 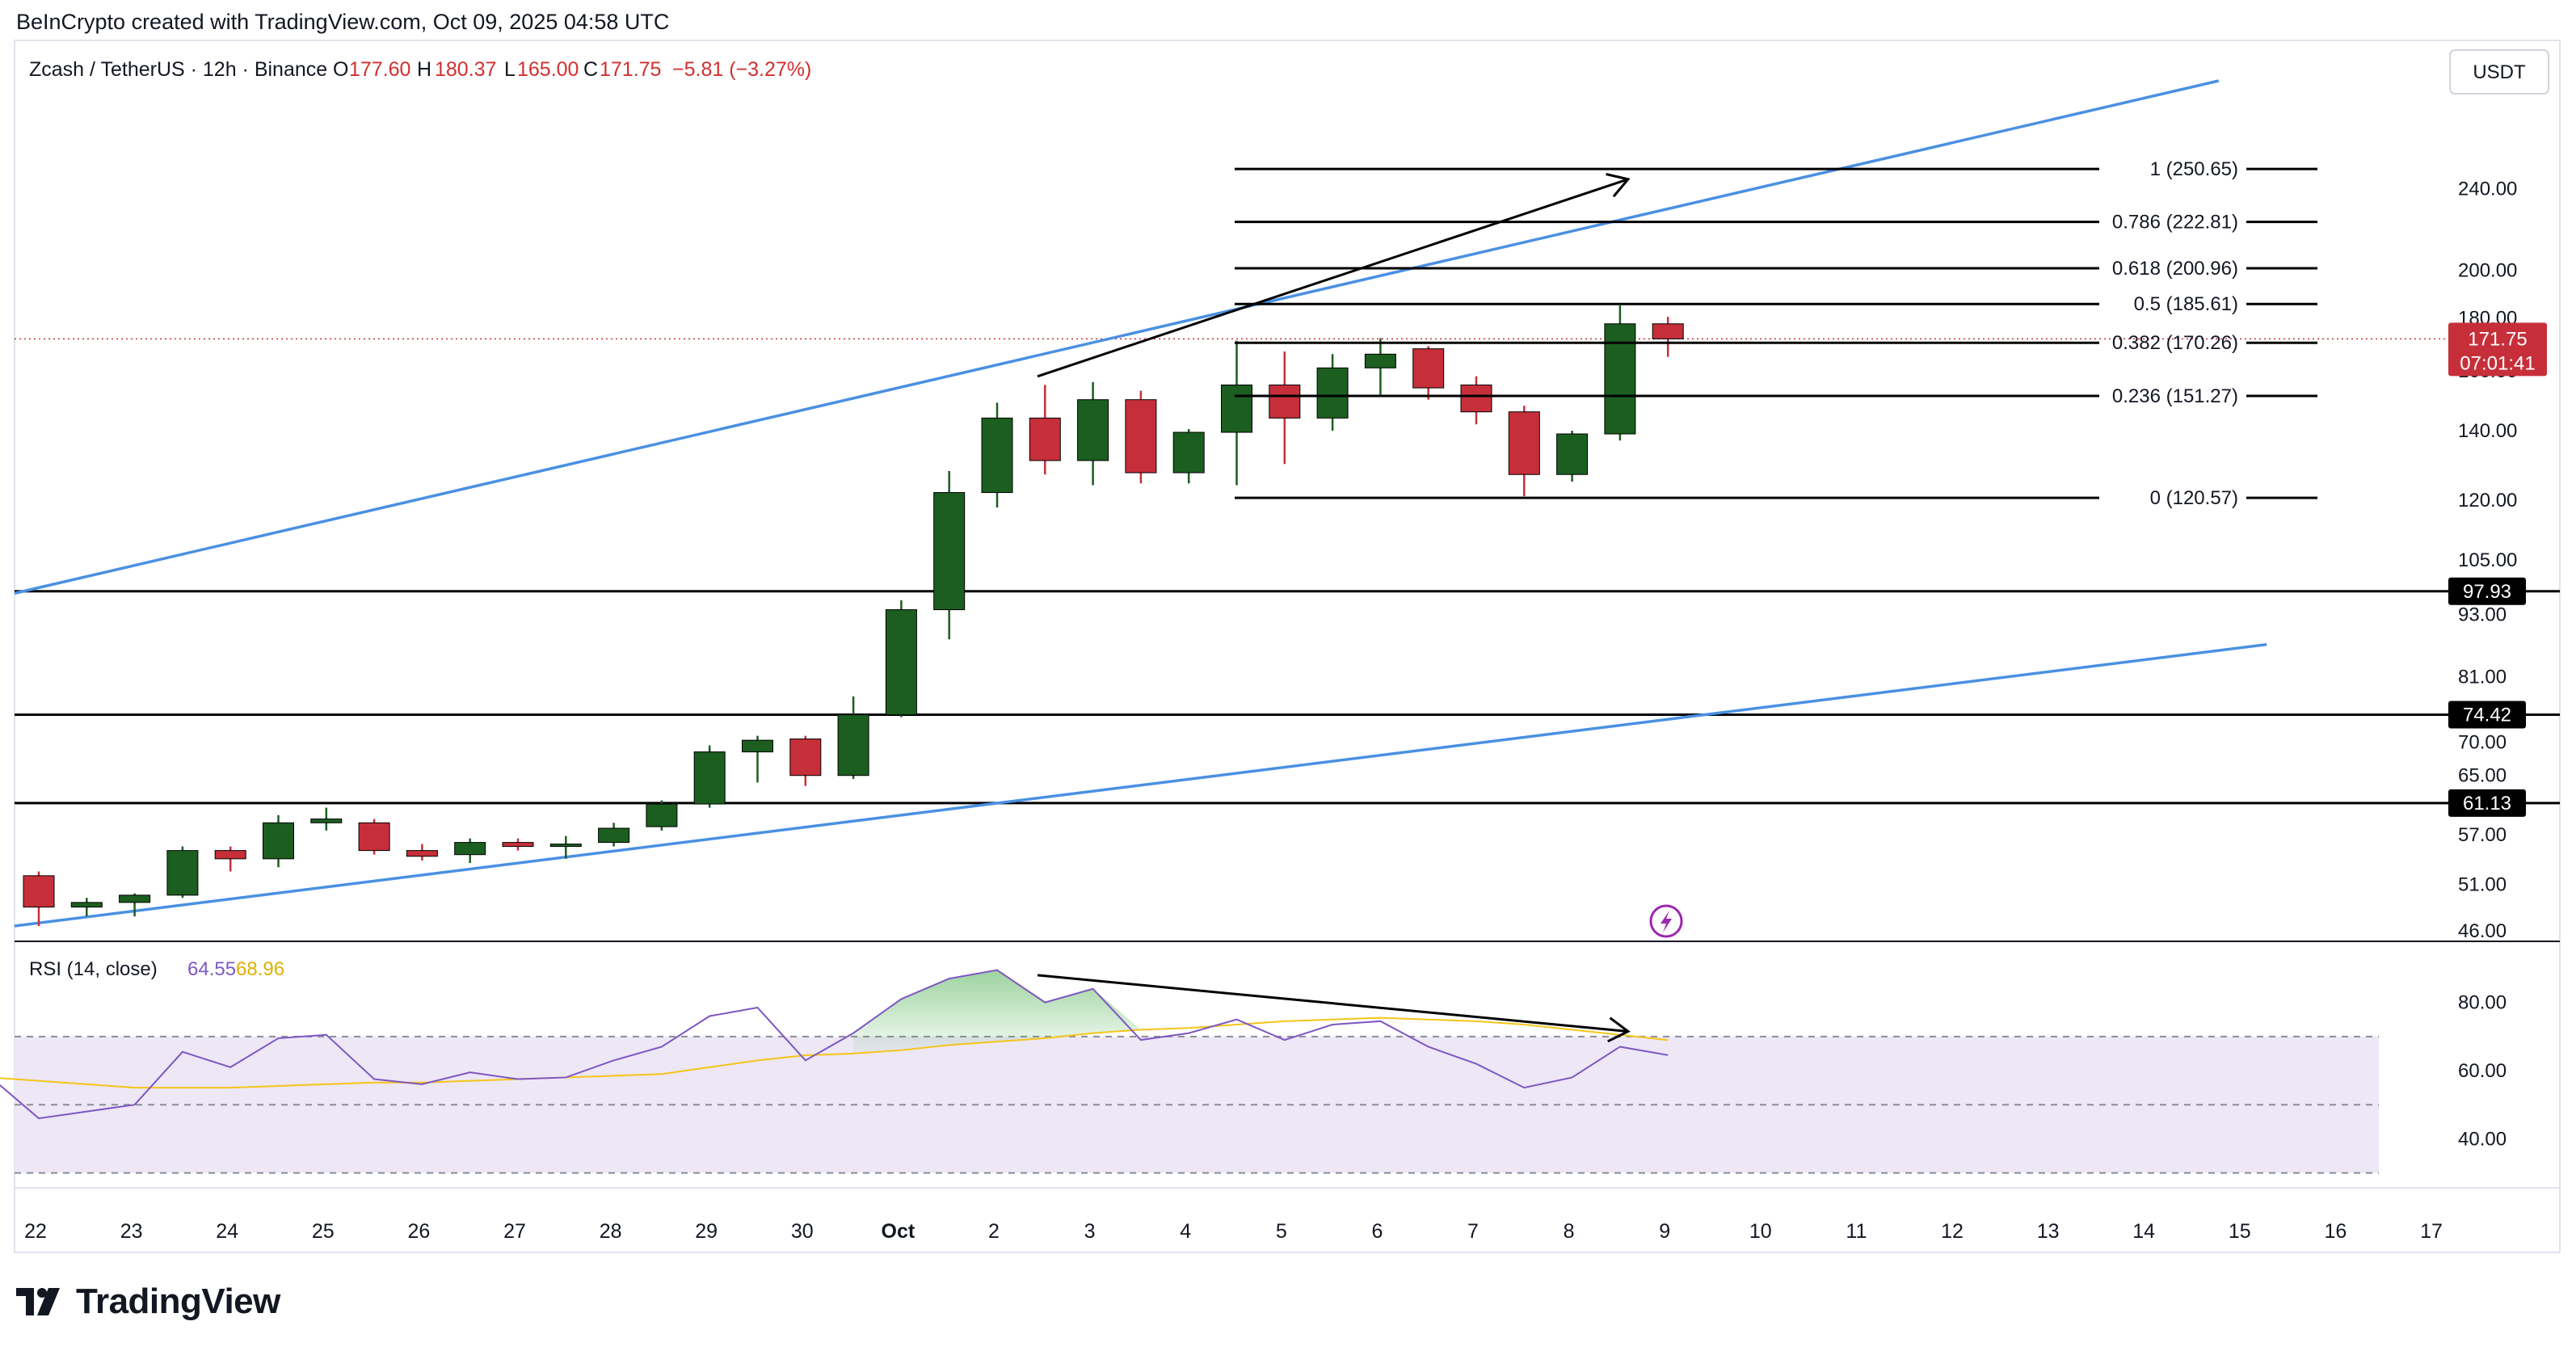 What do you see at coordinates (211, 969) in the screenshot?
I see `rsi-value: 64.55` at bounding box center [211, 969].